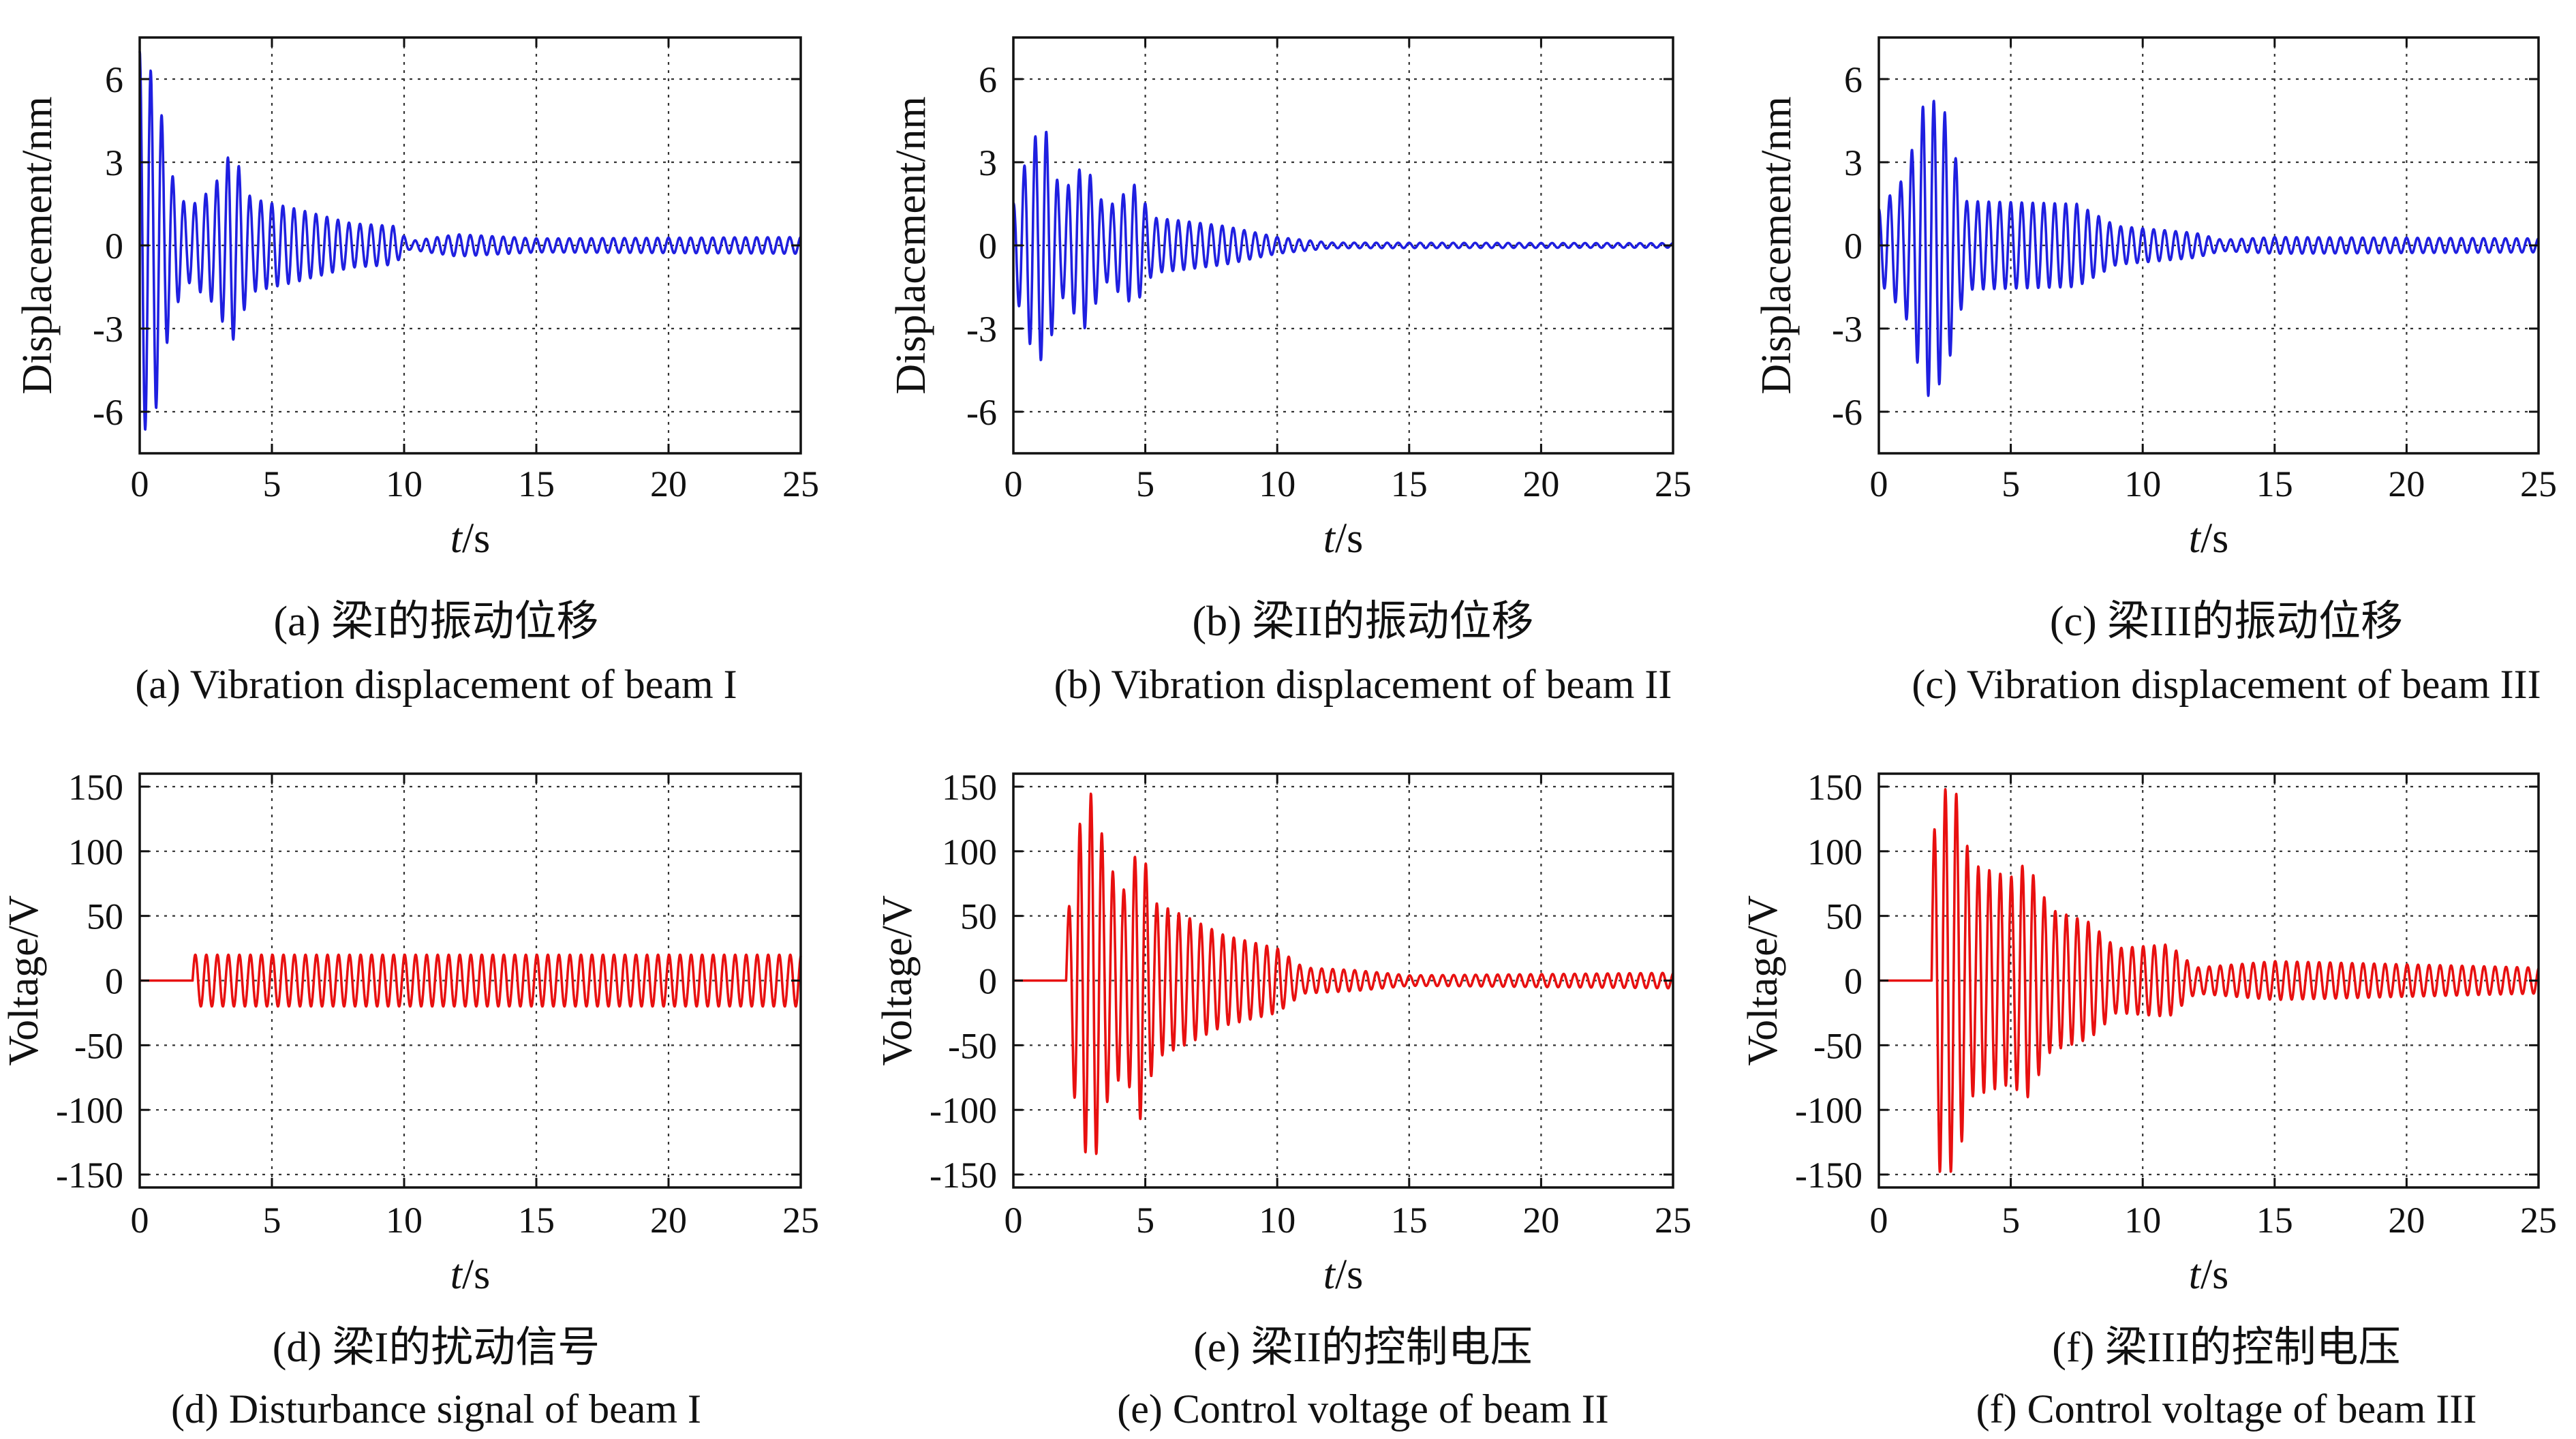 Image resolution: width=2576 pixels, height=1439 pixels. Describe the element at coordinates (436, 1347) in the screenshot. I see `caption-chinese: (d) 梁I的扰动信号` at that location.